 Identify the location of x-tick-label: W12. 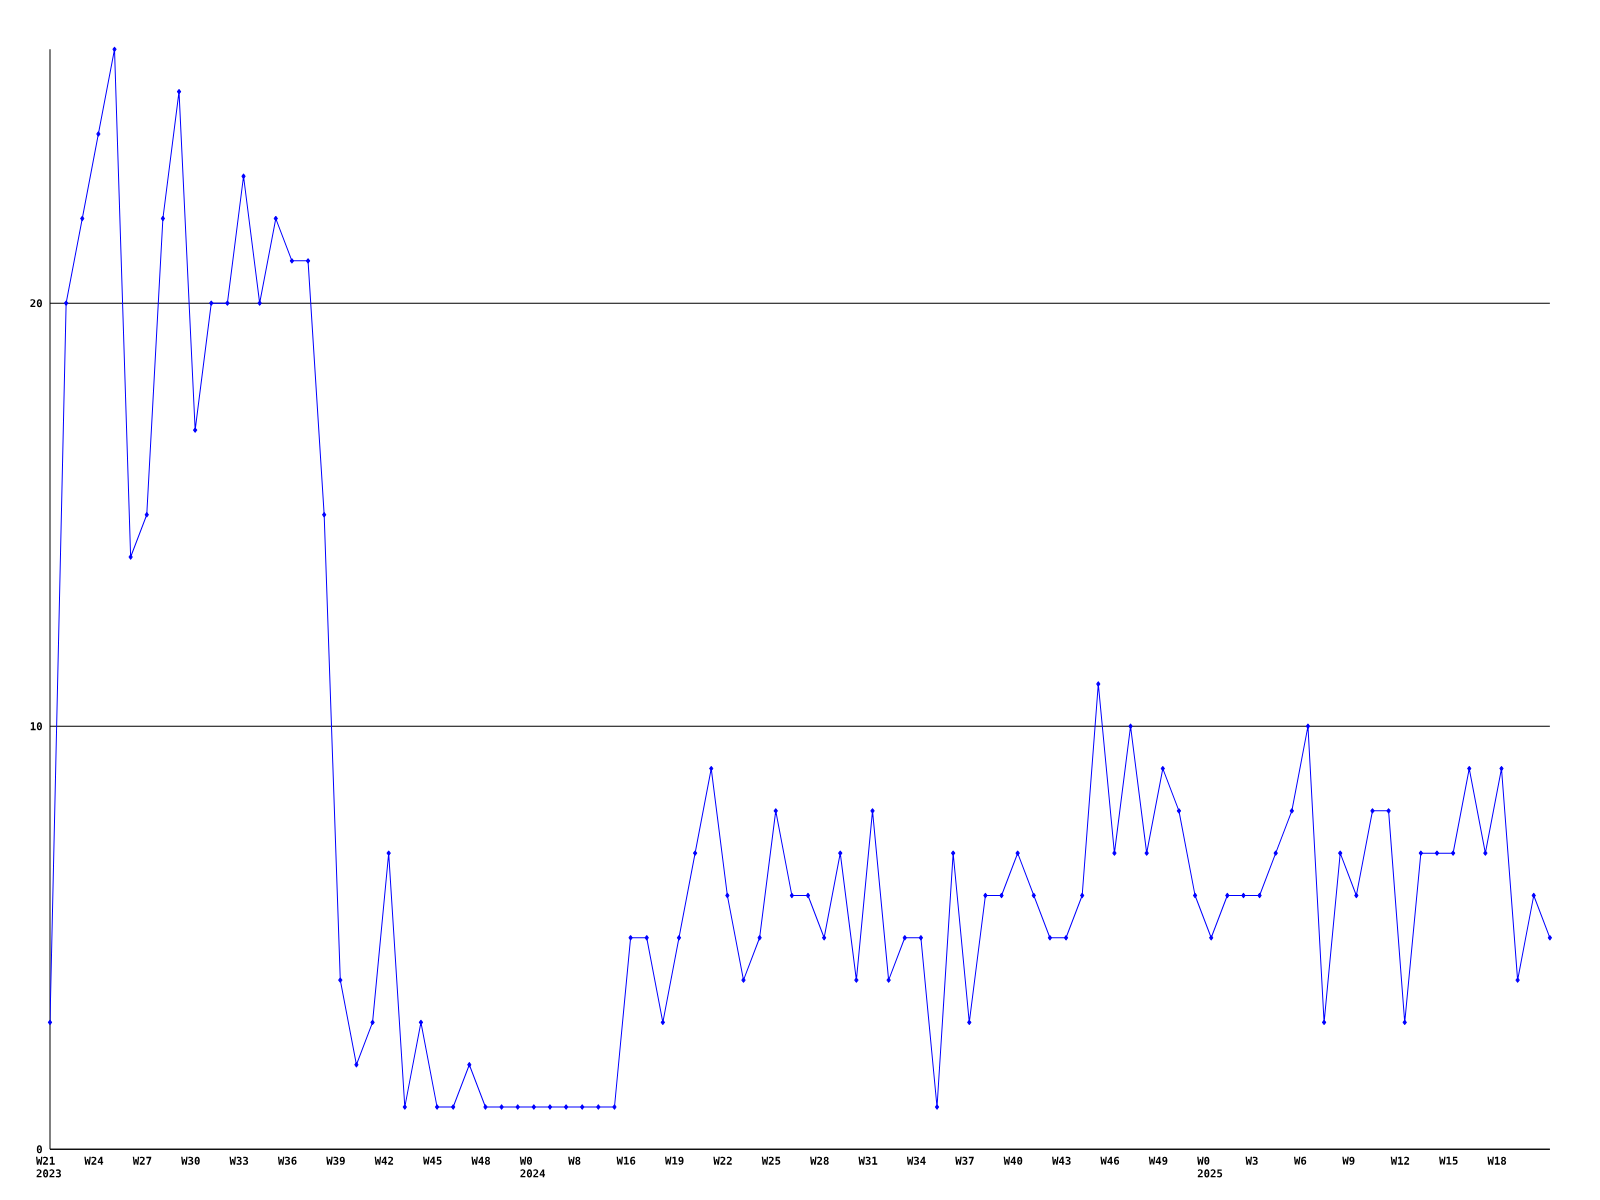
(1400, 1160).